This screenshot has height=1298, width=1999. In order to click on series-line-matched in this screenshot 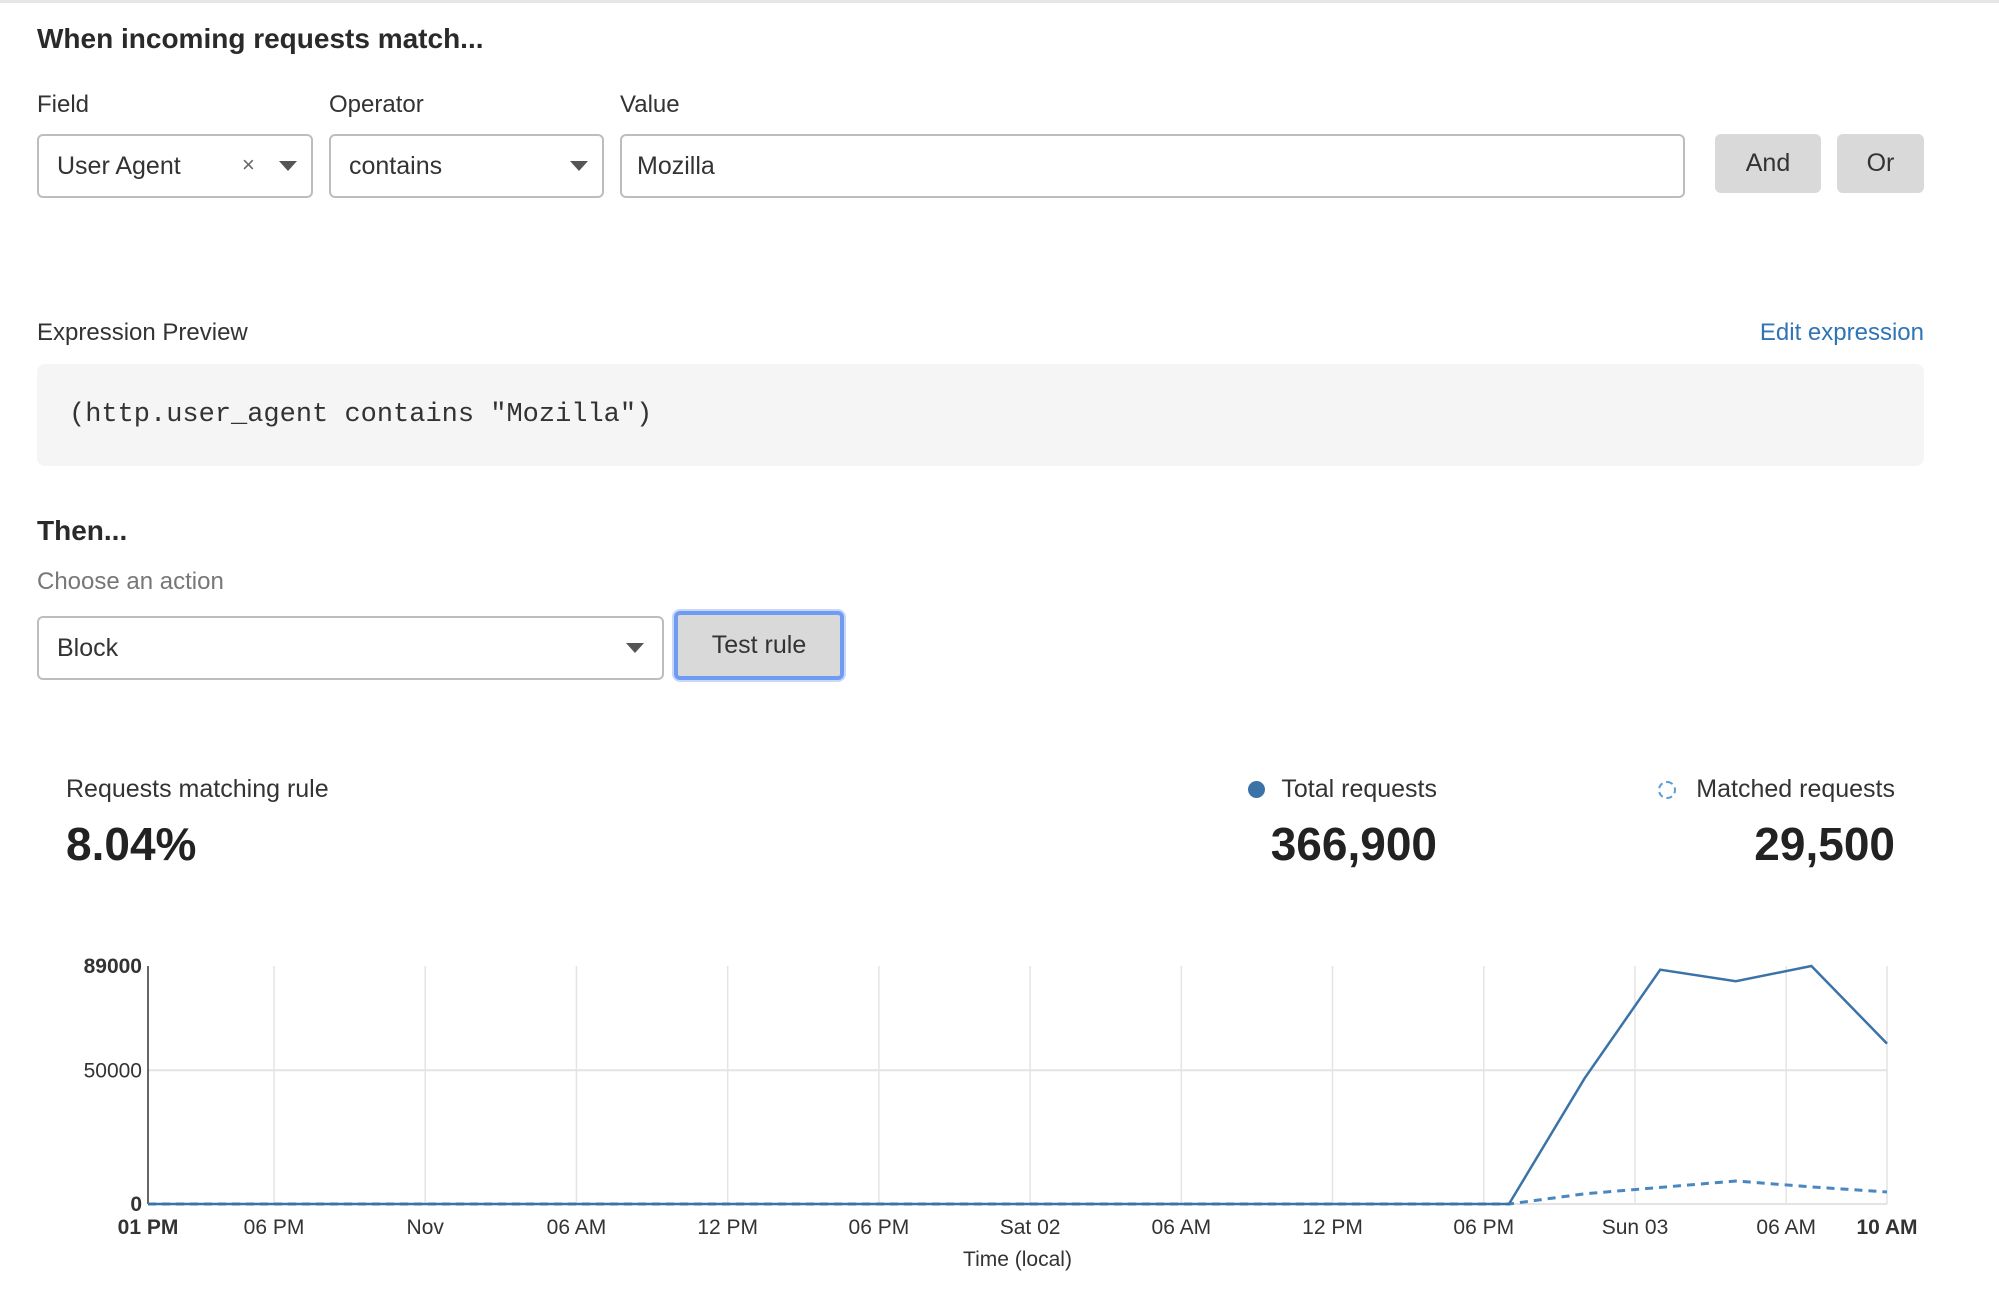, I will do `click(1018, 1192)`.